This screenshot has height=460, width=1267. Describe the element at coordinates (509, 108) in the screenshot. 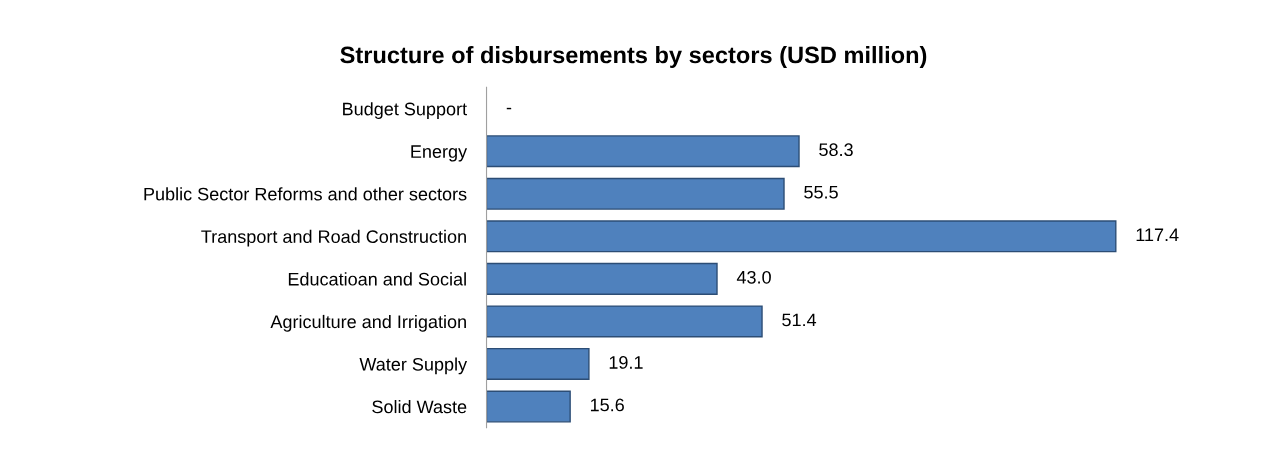

I see `data-label: -` at that location.